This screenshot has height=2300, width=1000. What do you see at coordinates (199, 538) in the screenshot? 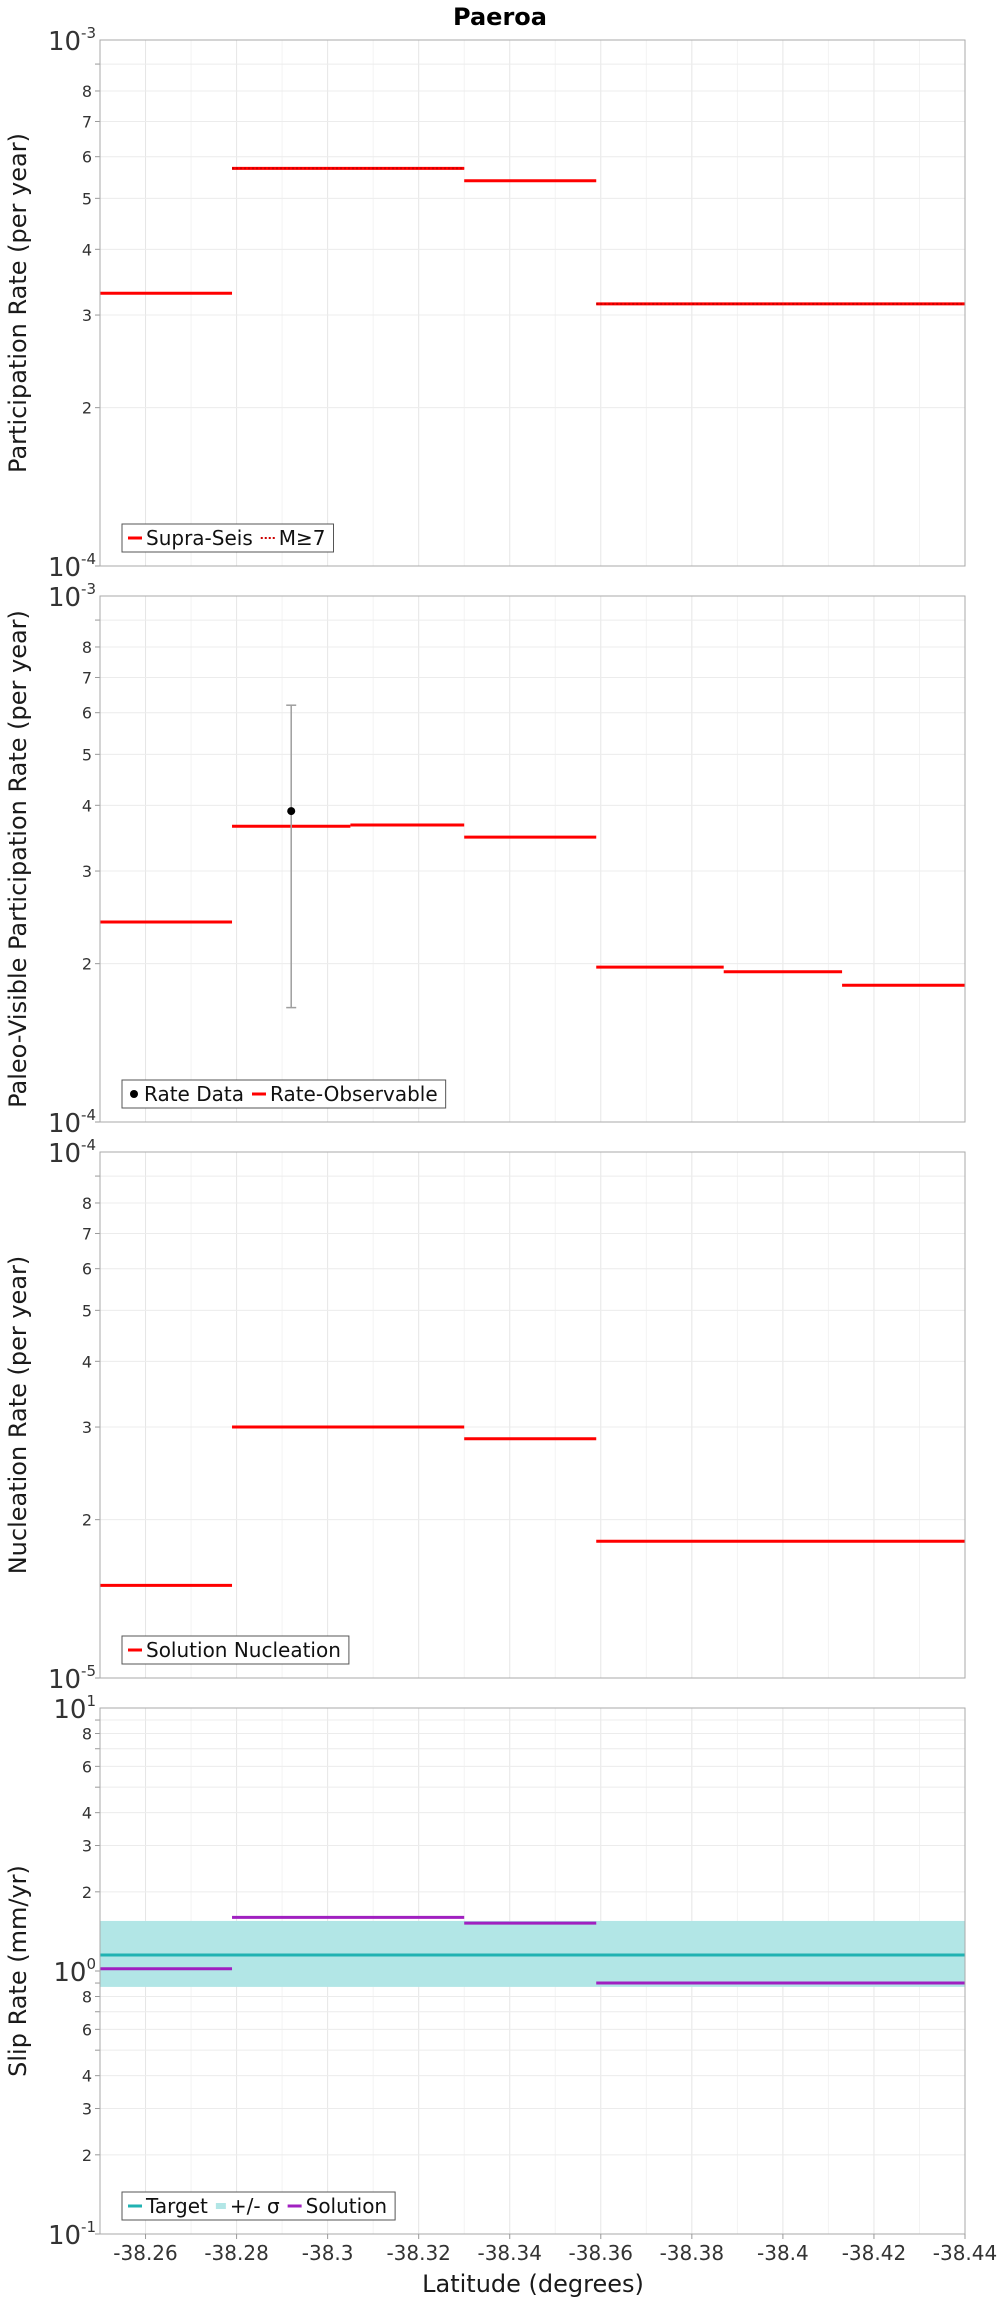
I see `legend-label: Supra-Seis` at bounding box center [199, 538].